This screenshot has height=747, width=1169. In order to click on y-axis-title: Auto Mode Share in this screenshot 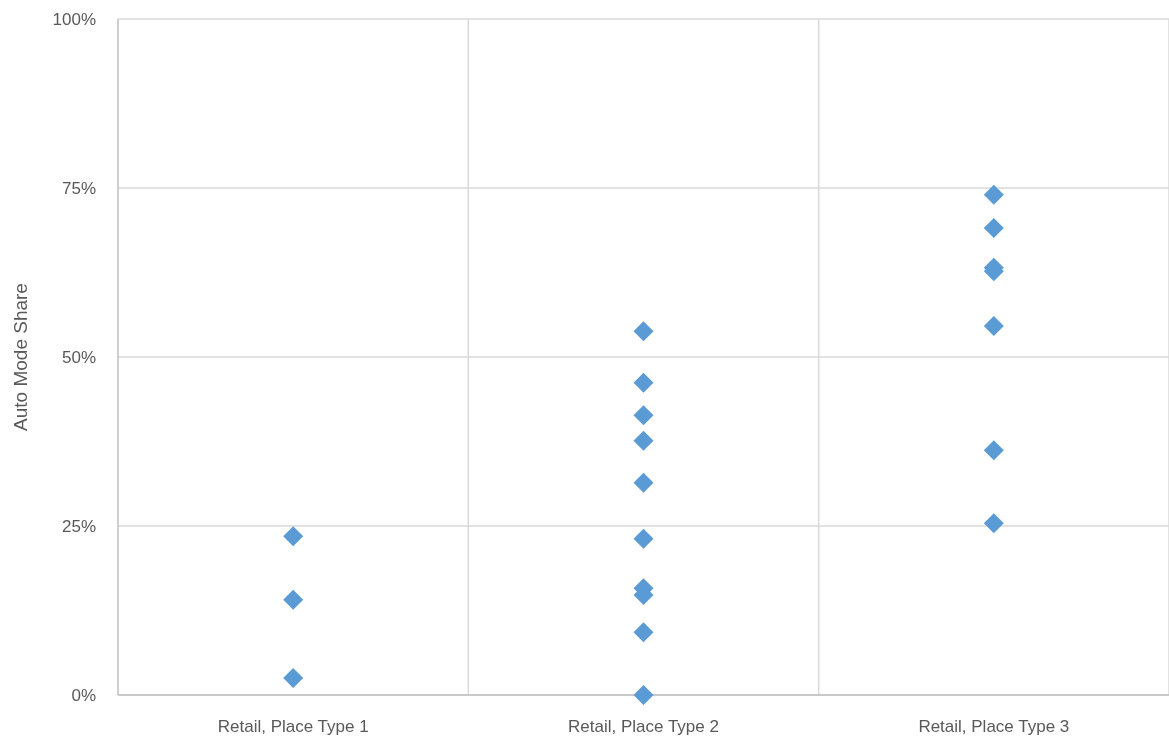, I will do `click(20, 357)`.